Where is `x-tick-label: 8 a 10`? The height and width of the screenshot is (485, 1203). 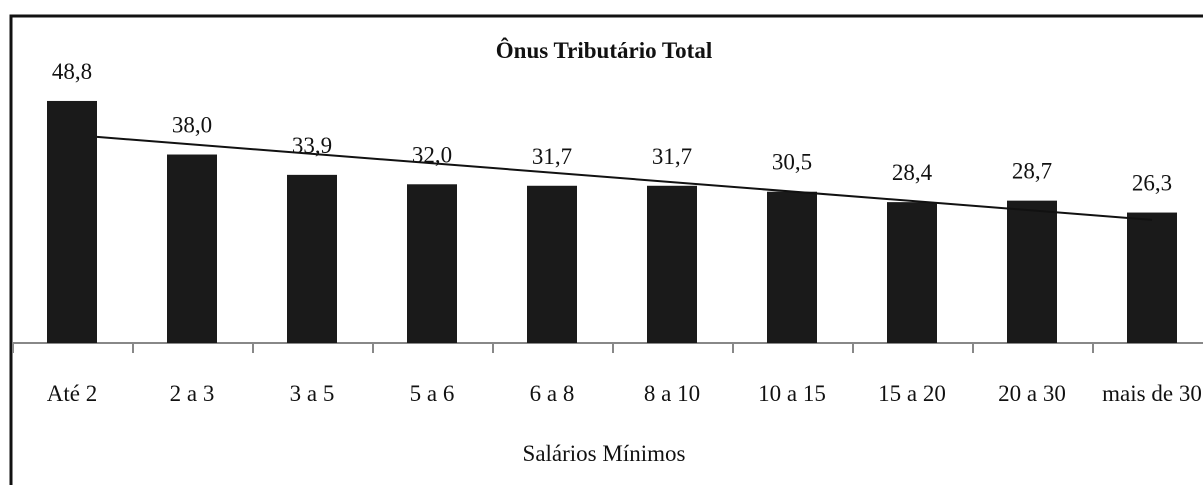
x-tick-label: 8 a 10 is located at coordinates (672, 393).